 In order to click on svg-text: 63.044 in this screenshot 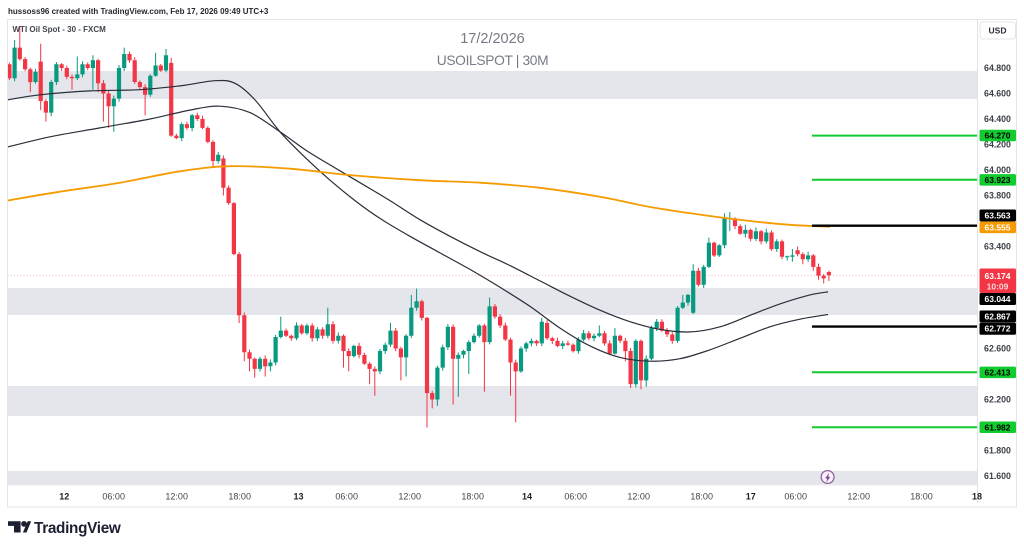, I will do `click(998, 299)`.